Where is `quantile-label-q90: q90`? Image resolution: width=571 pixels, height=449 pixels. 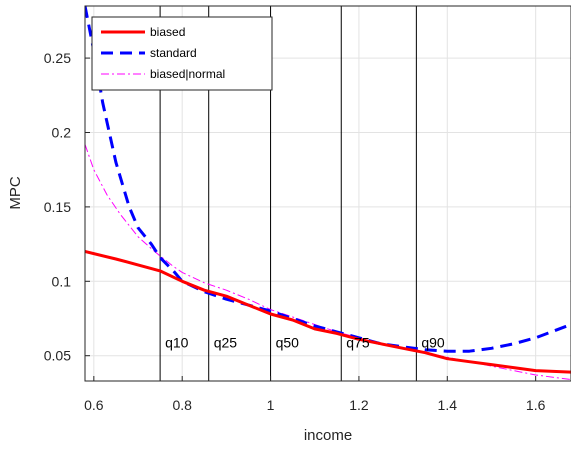
quantile-label-q90: q90 is located at coordinates (433, 343).